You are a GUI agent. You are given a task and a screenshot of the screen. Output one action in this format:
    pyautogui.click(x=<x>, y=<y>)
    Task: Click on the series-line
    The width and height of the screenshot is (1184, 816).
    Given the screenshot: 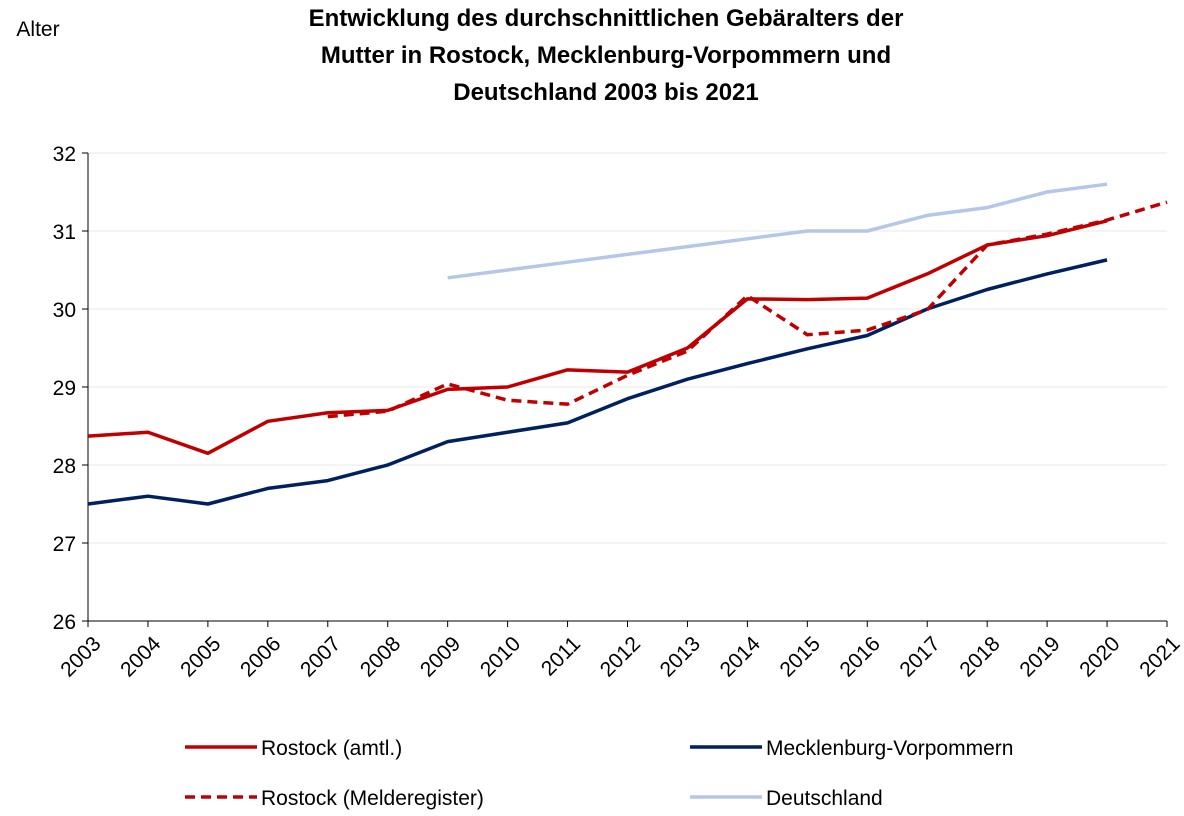 What is the action you would take?
    pyautogui.click(x=777, y=231)
    